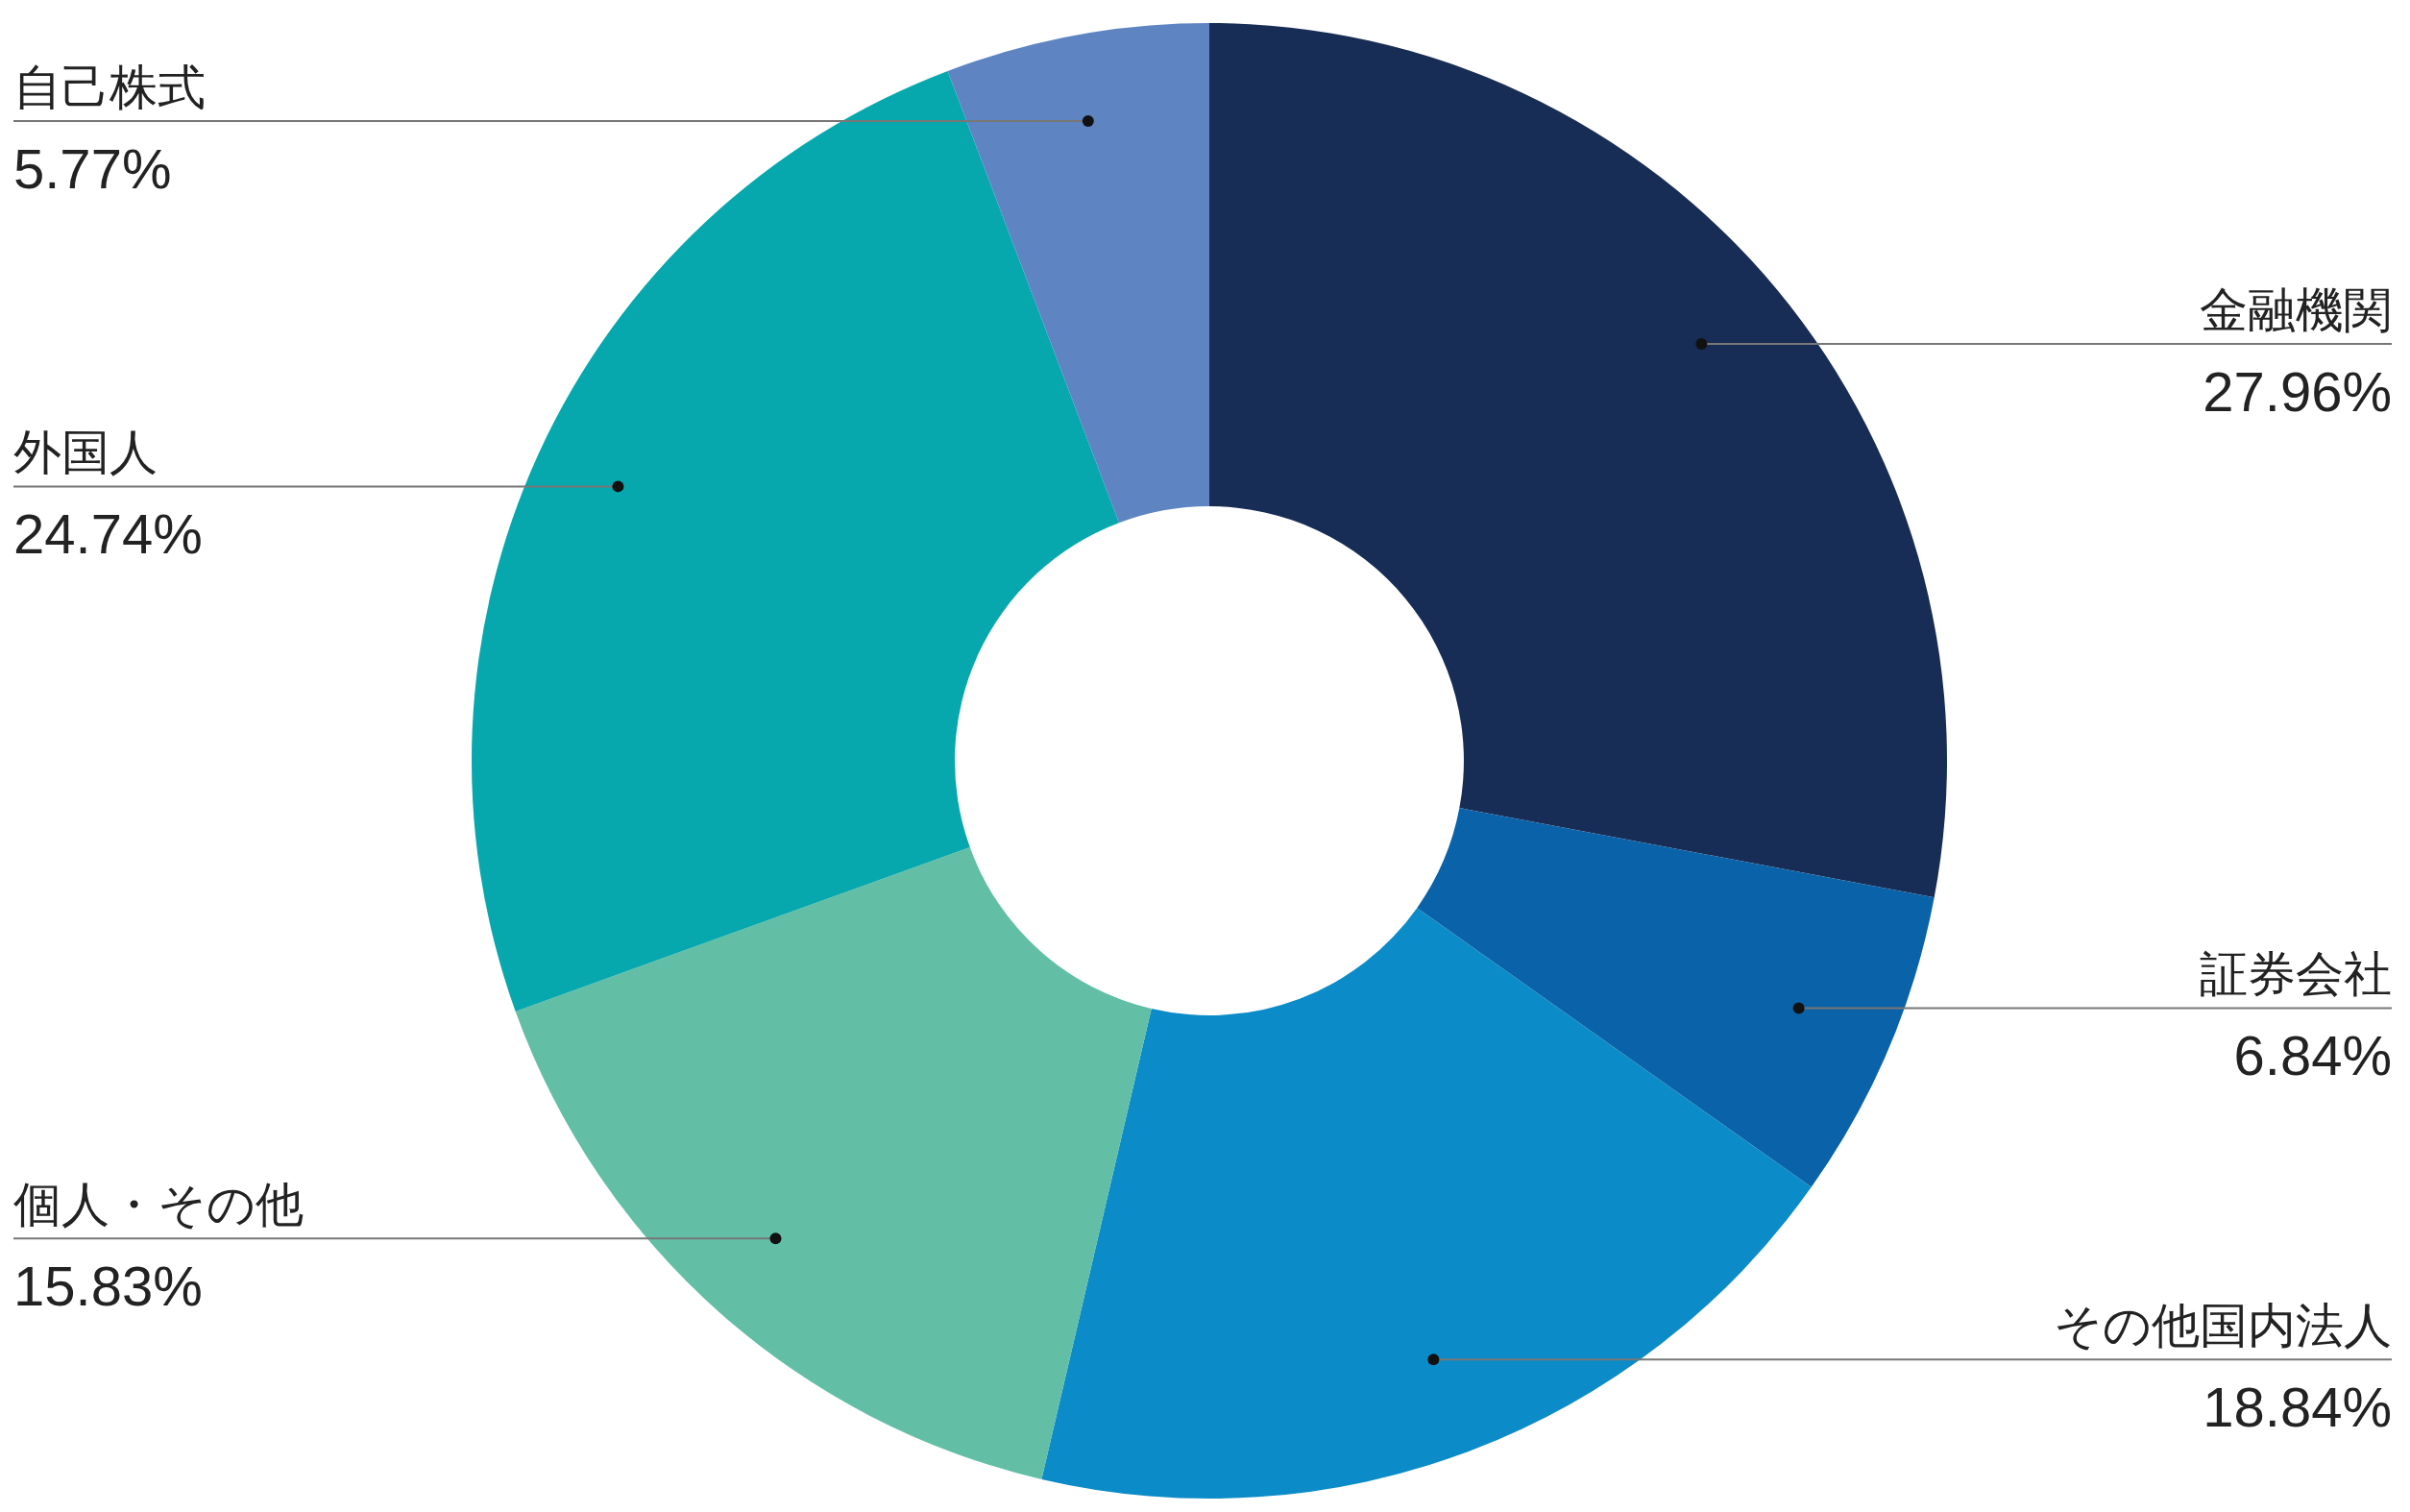 Image resolution: width=2410 pixels, height=1512 pixels. What do you see at coordinates (2223, 1326) in the screenshot?
I see `slice-label: その他国内法人` at bounding box center [2223, 1326].